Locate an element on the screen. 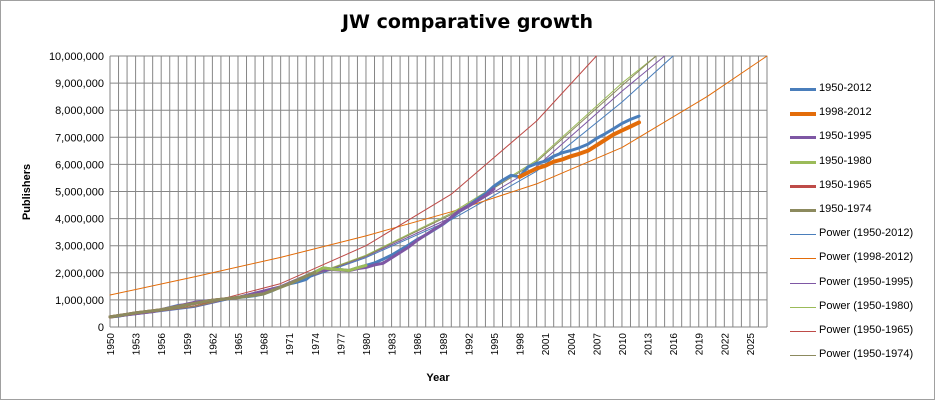  legend-item: 1950-2012 is located at coordinates (859, 94).